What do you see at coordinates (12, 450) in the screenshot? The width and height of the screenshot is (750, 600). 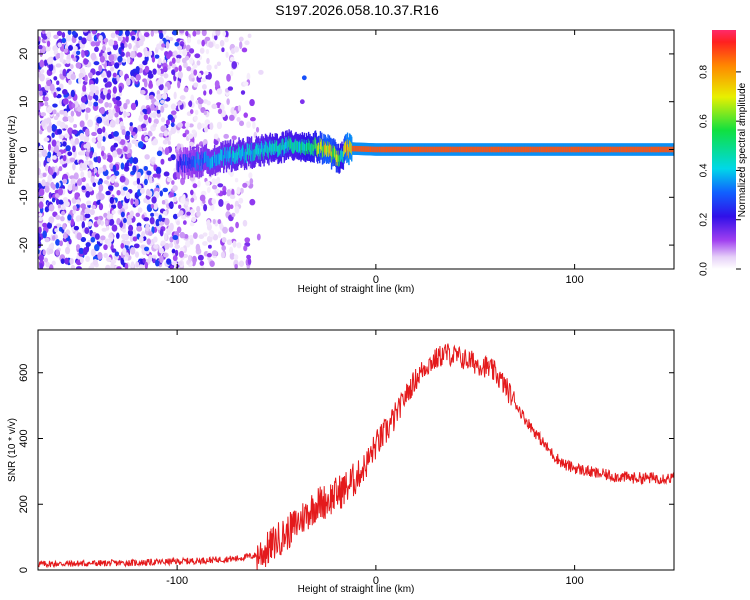 I see `bottom-y-axis-label: SNR (10 * v/v)` at bounding box center [12, 450].